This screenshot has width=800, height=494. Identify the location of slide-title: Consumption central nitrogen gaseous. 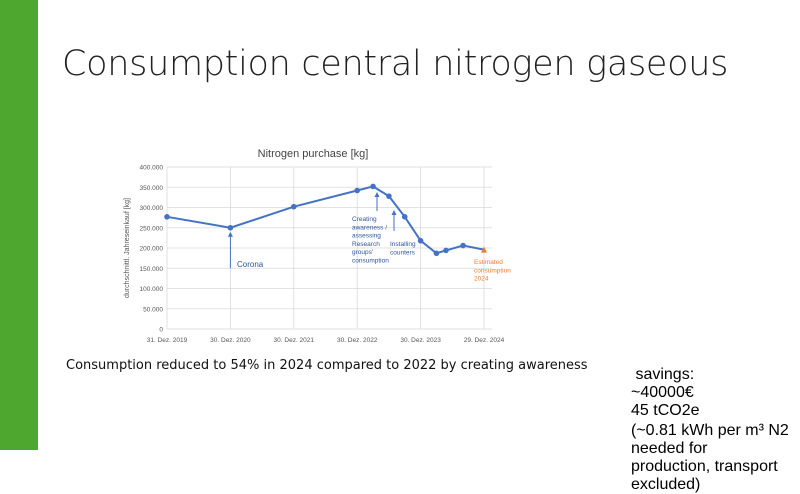
(395, 64).